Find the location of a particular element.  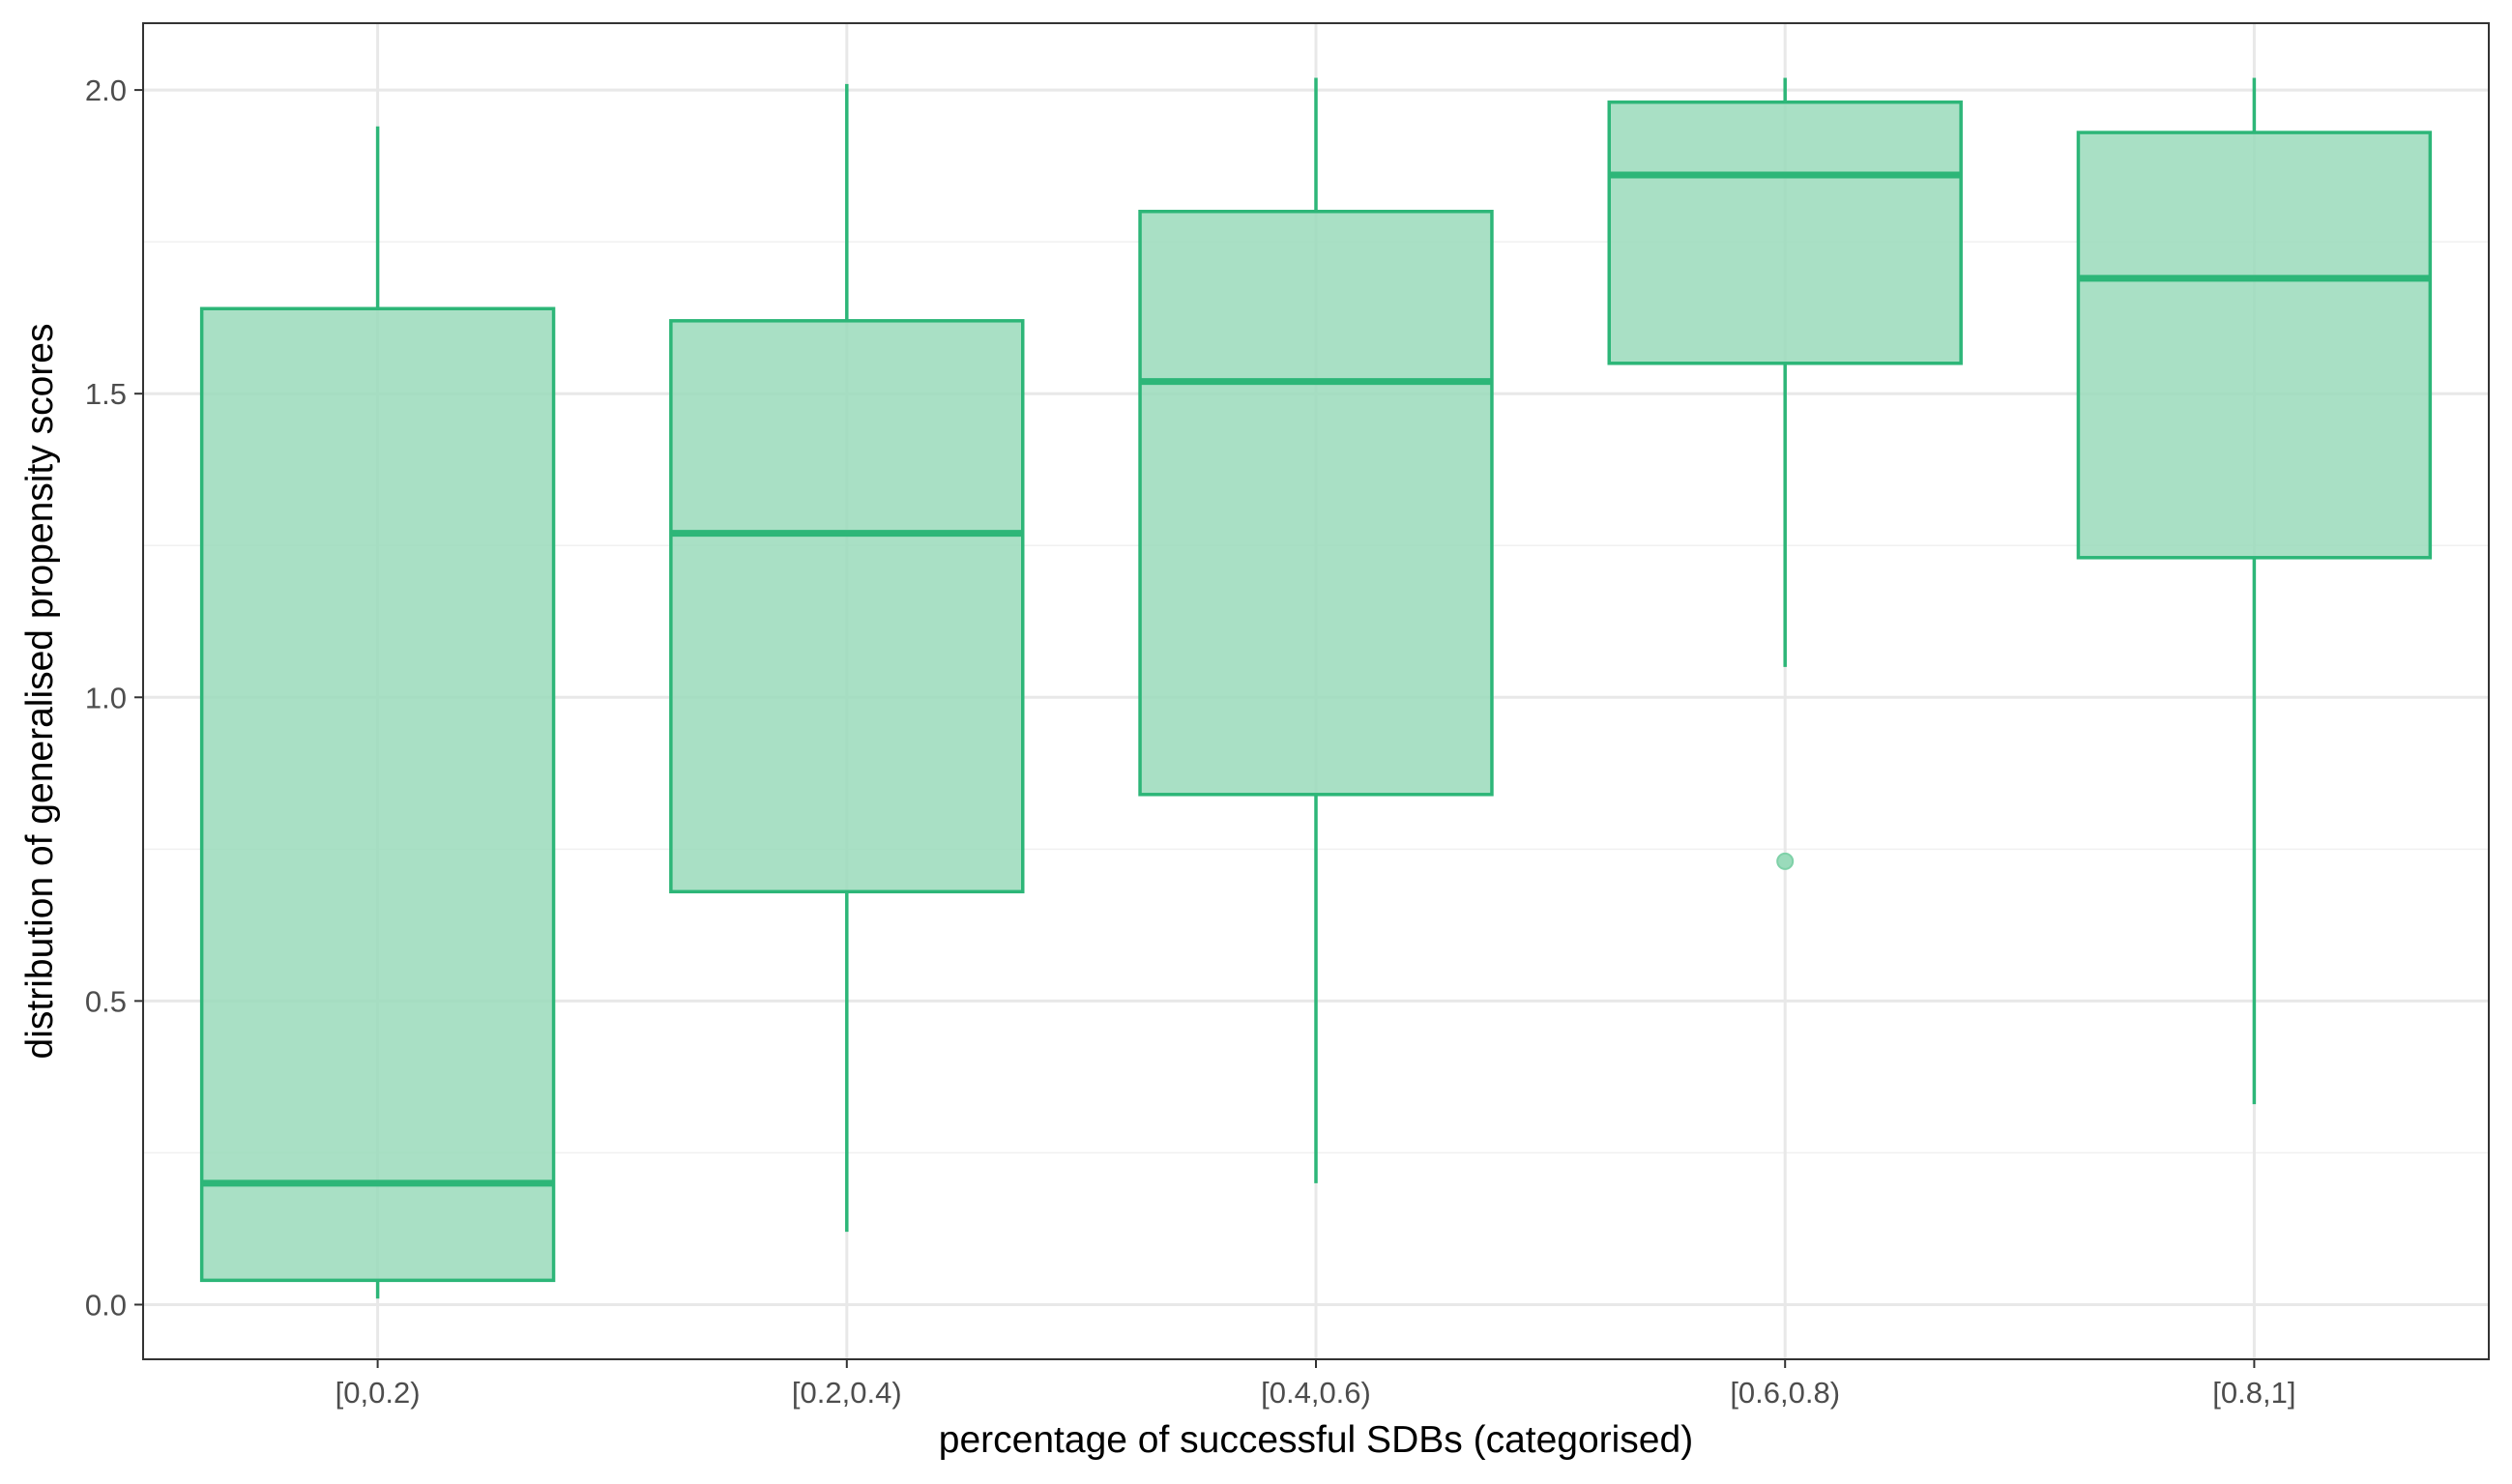

y-tick-label: 2.0 is located at coordinates (106, 90).